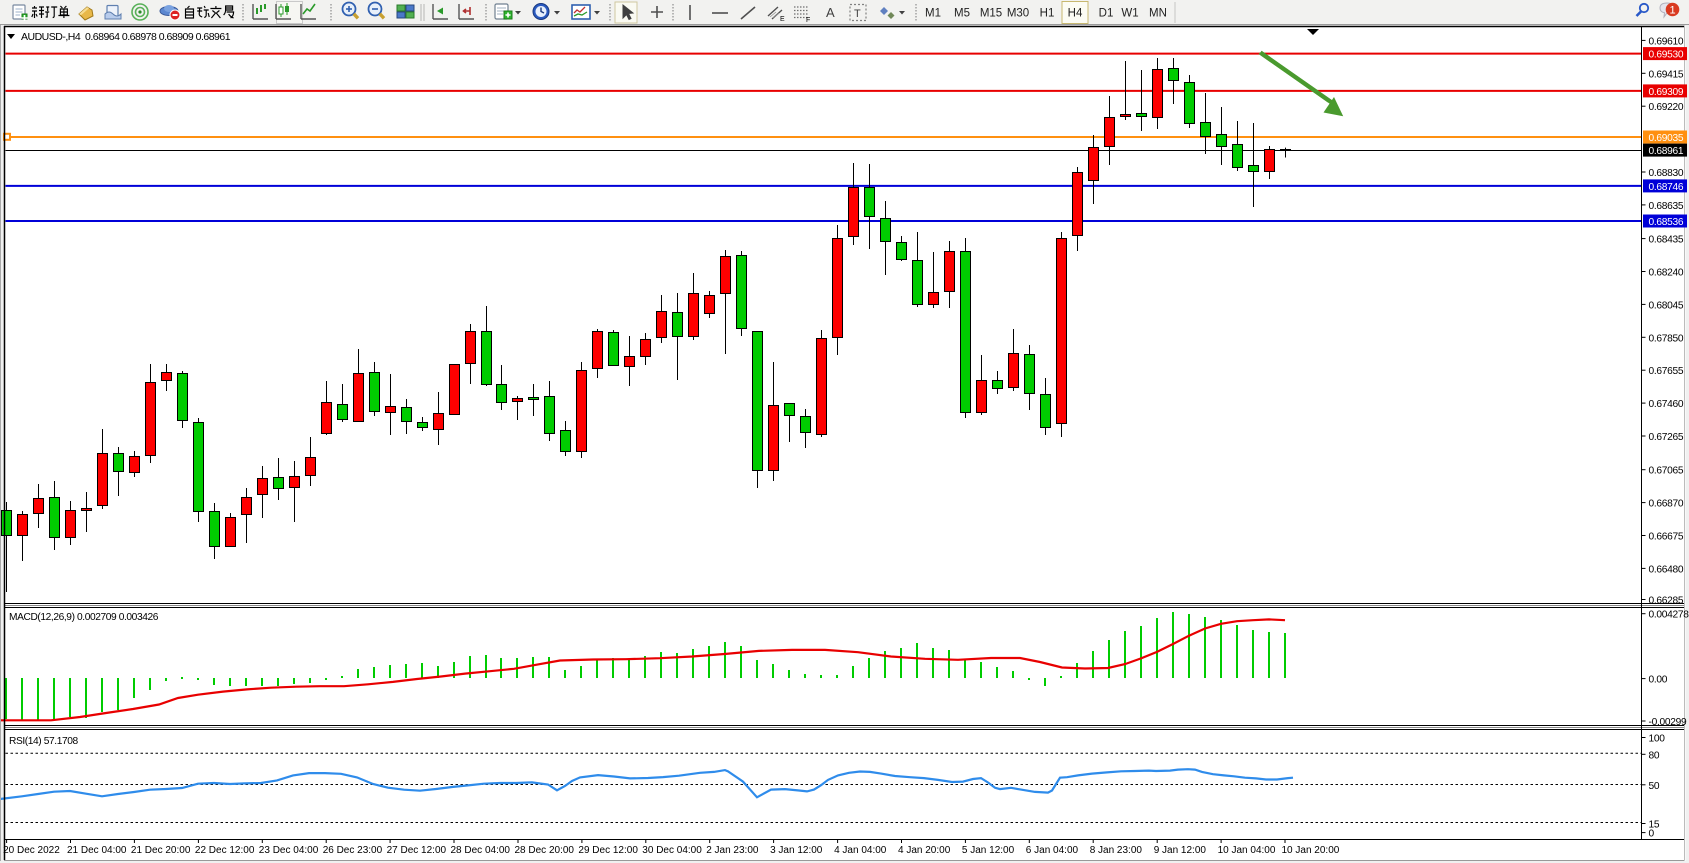  Describe the element at coordinates (1654, 825) in the screenshot. I see `svg-text: 15` at that location.